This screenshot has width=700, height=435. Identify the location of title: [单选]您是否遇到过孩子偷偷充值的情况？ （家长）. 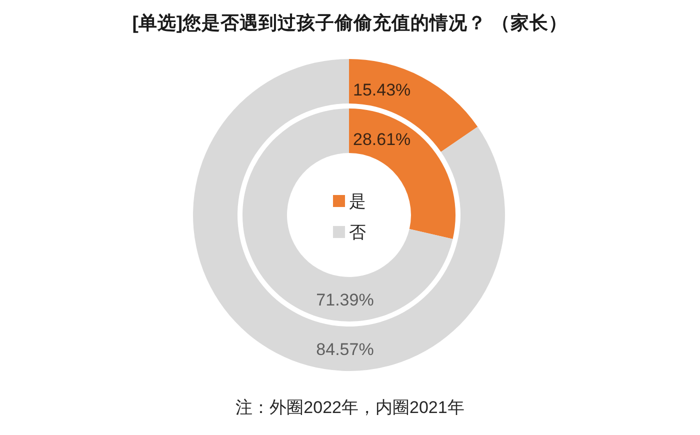
(350, 22).